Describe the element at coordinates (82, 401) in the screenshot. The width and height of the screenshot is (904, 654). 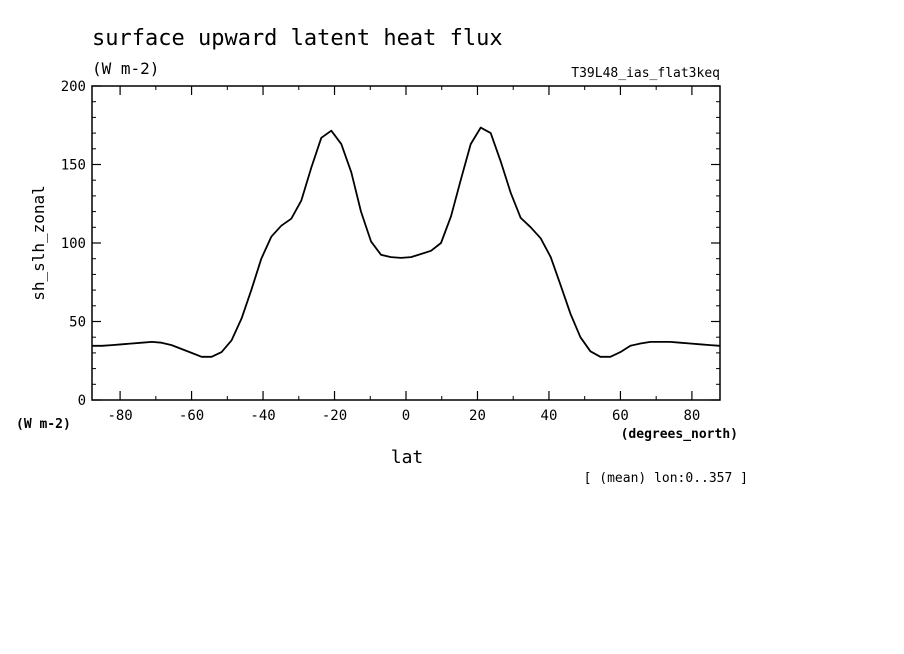
I see `y-tick-label: 0` at that location.